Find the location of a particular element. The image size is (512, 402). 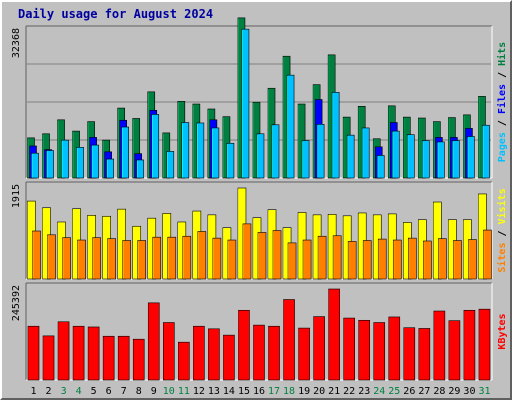

x-tick-day-2: 2 is located at coordinates (49, 391).